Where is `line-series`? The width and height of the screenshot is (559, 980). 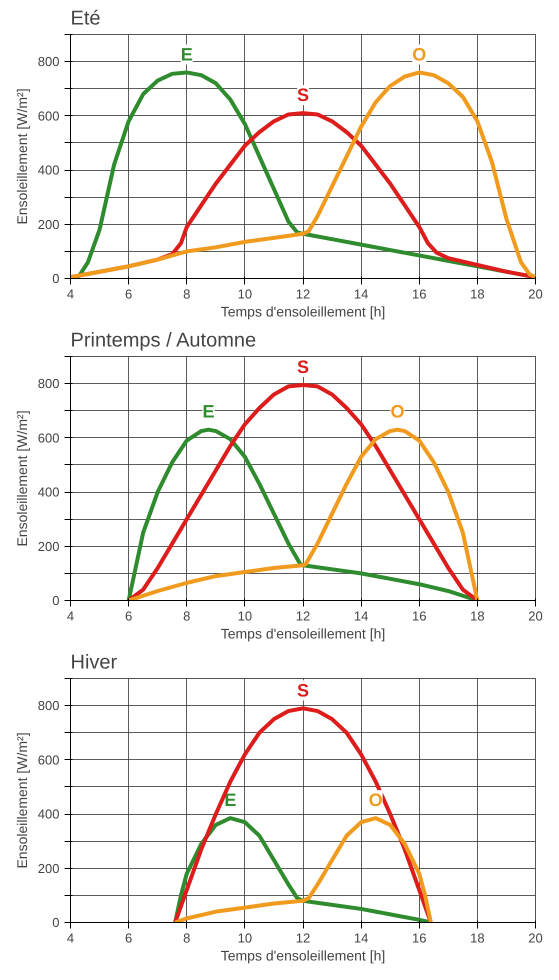 line-series is located at coordinates (303, 869).